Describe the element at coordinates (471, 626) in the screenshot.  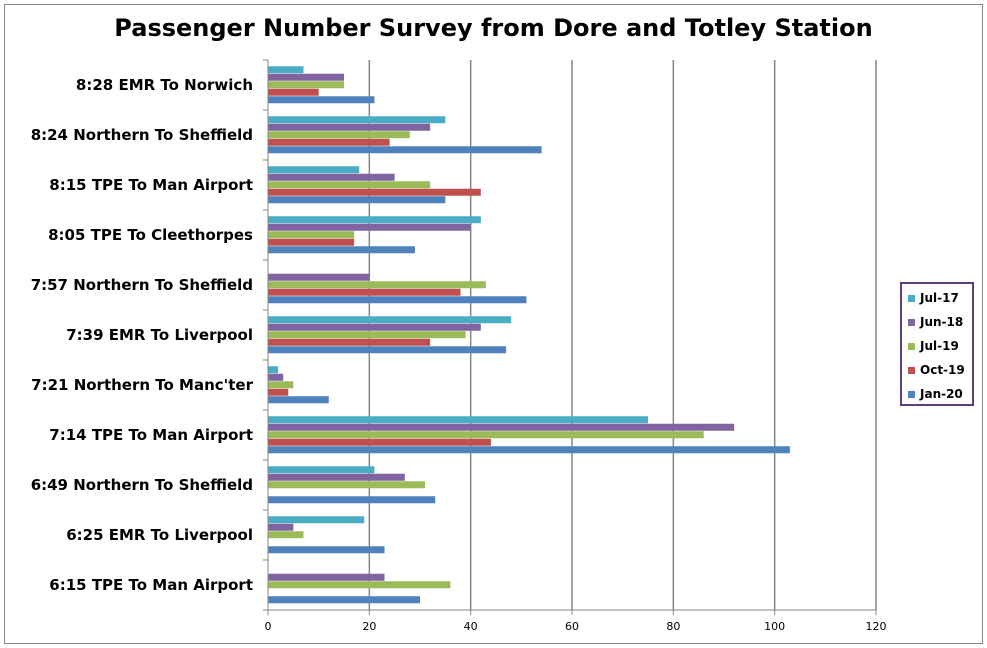
I see `x-tick-label: 40` at that location.